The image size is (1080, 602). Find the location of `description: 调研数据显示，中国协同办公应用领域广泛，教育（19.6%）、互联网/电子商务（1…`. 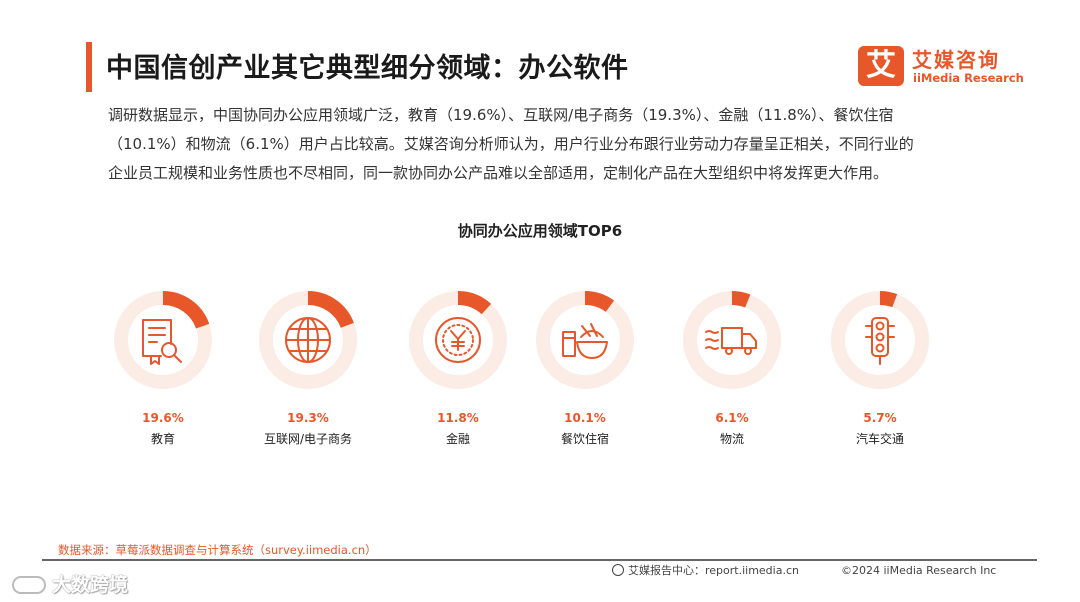

description: 调研数据显示，中国协同办公应用领域广泛，教育（19.6%）、互联网/电子商务（1… is located at coordinates (548, 144).